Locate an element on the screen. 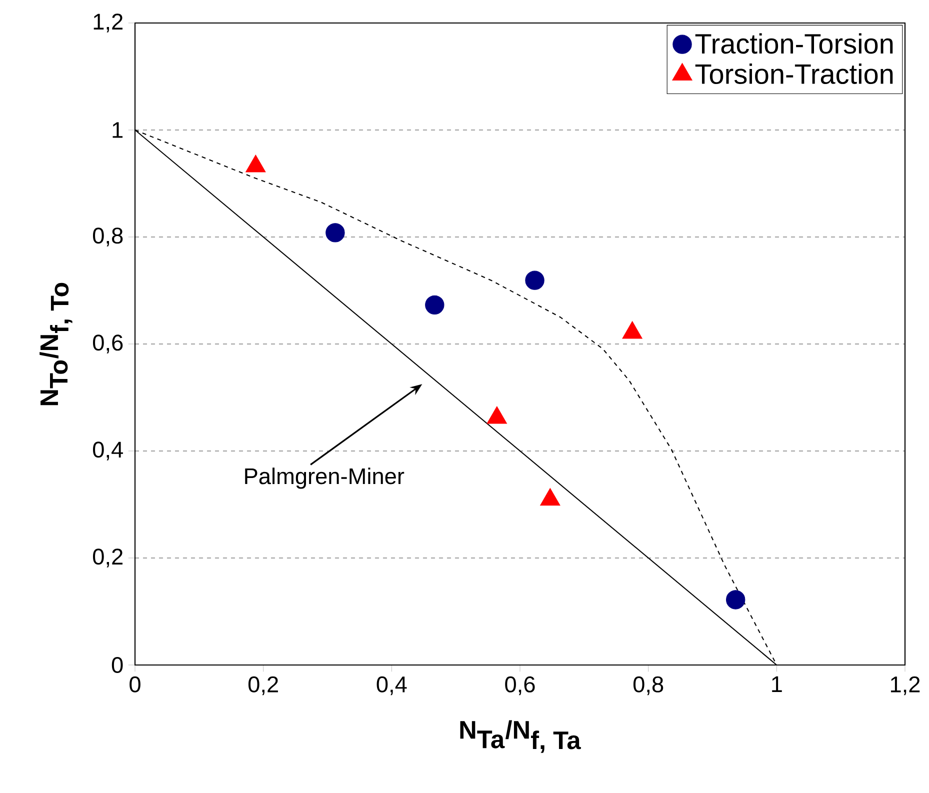  annotation: Palmgren-Miner is located at coordinates (324, 478).